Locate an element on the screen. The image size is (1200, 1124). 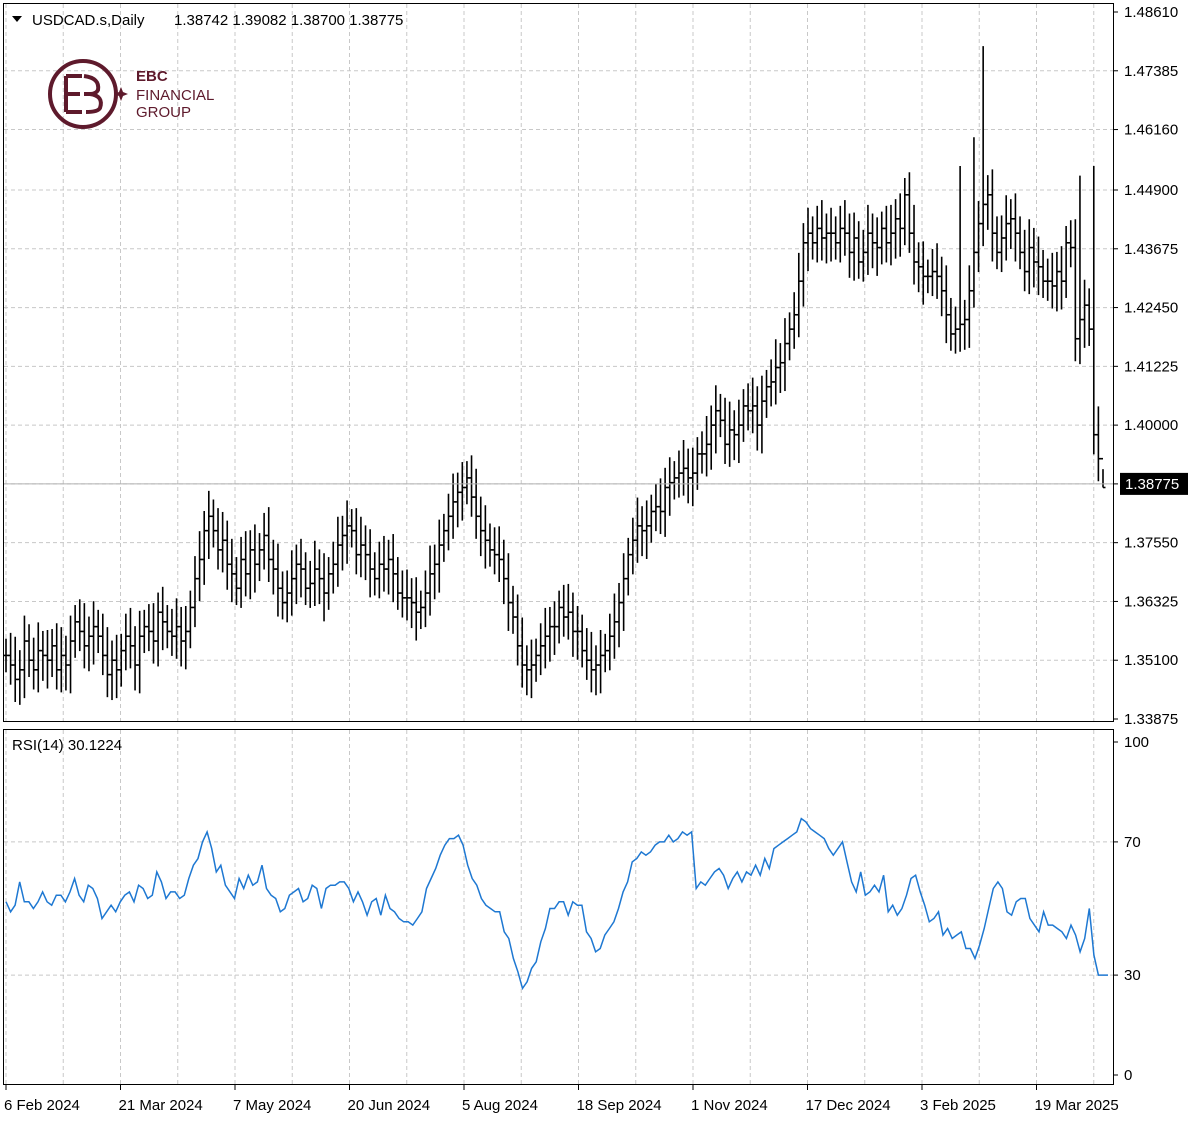
price-tick-label: 1.36325 is located at coordinates (1151, 601).